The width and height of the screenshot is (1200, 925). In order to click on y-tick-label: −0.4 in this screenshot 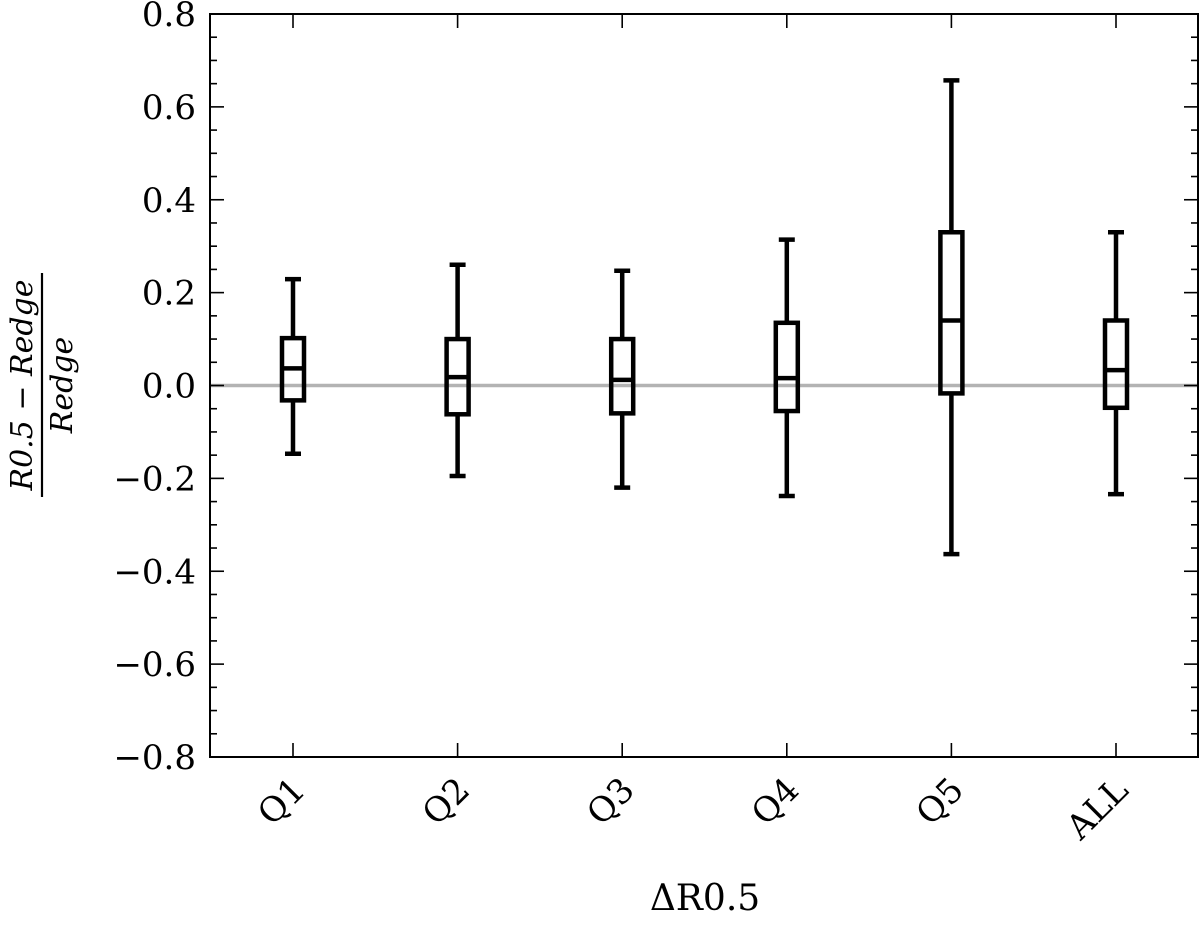, I will do `click(154, 572)`.